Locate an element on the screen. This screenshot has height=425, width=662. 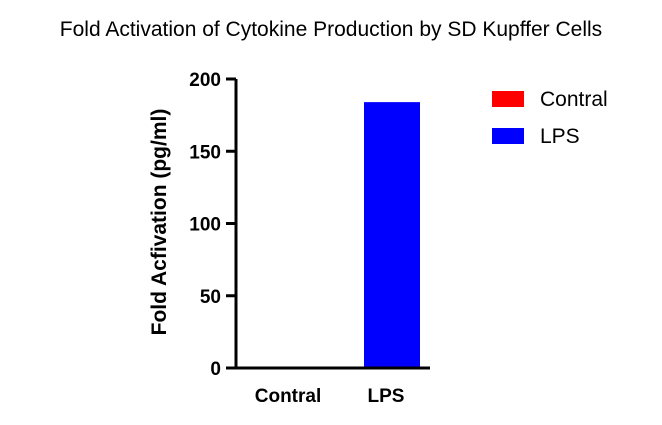
y-axis: 0 50 100 150 200 is located at coordinates (213, 225).